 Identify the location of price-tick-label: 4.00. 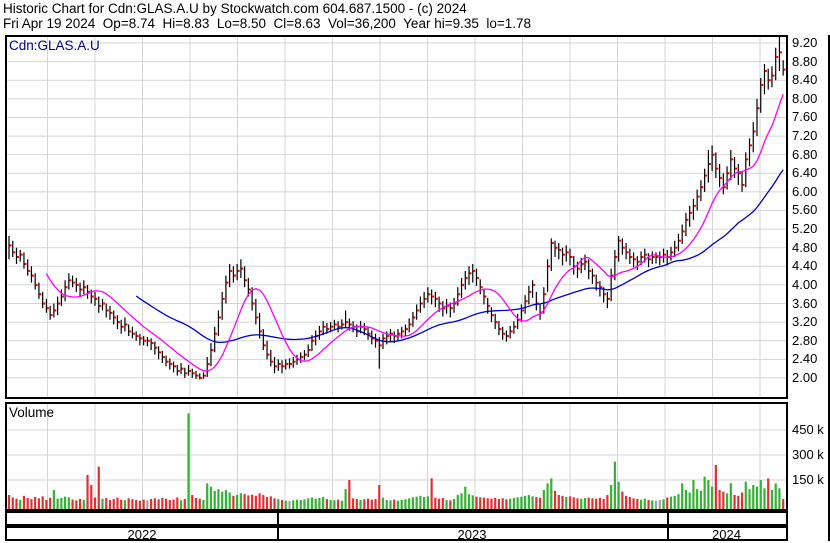
(805, 284).